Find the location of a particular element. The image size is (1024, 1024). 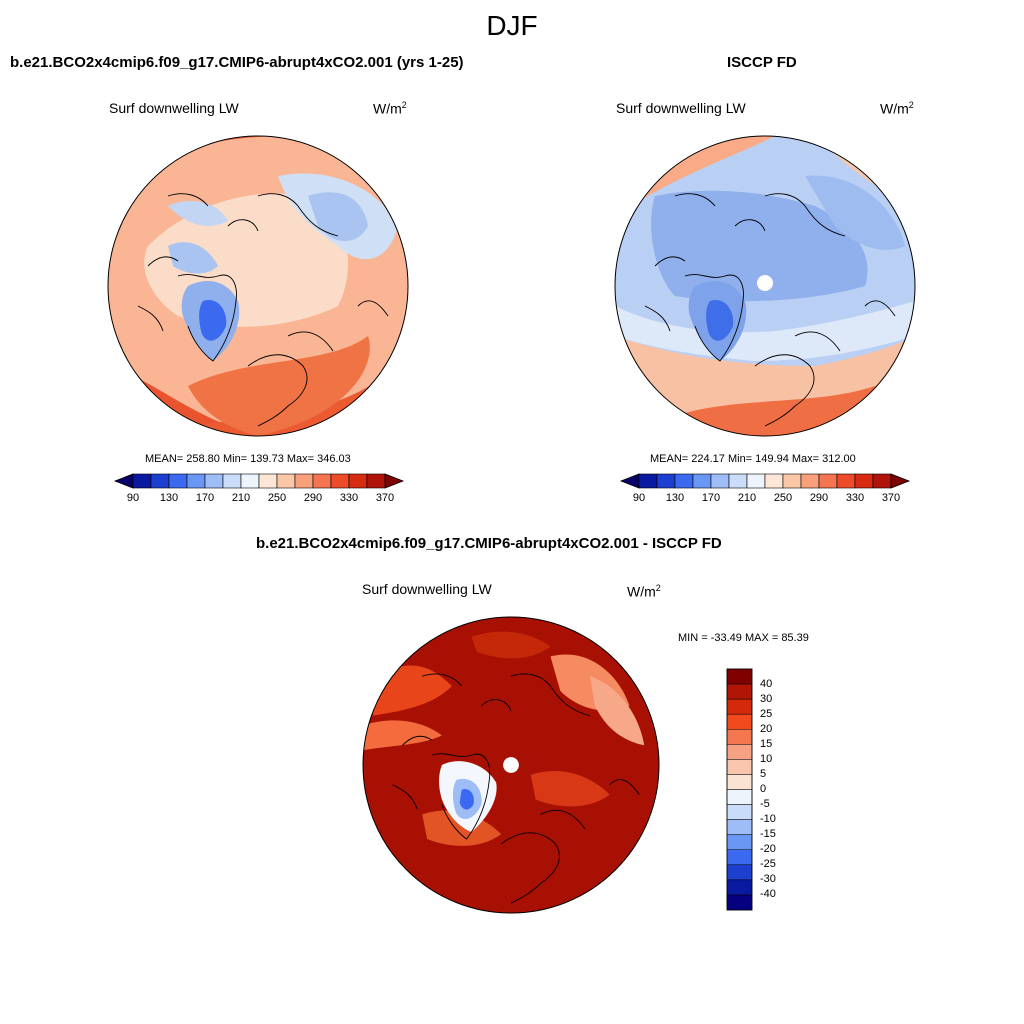

model-stats: MEAN= 258.80 Min= 139.73 Max= 346.03 is located at coordinates (248, 459).